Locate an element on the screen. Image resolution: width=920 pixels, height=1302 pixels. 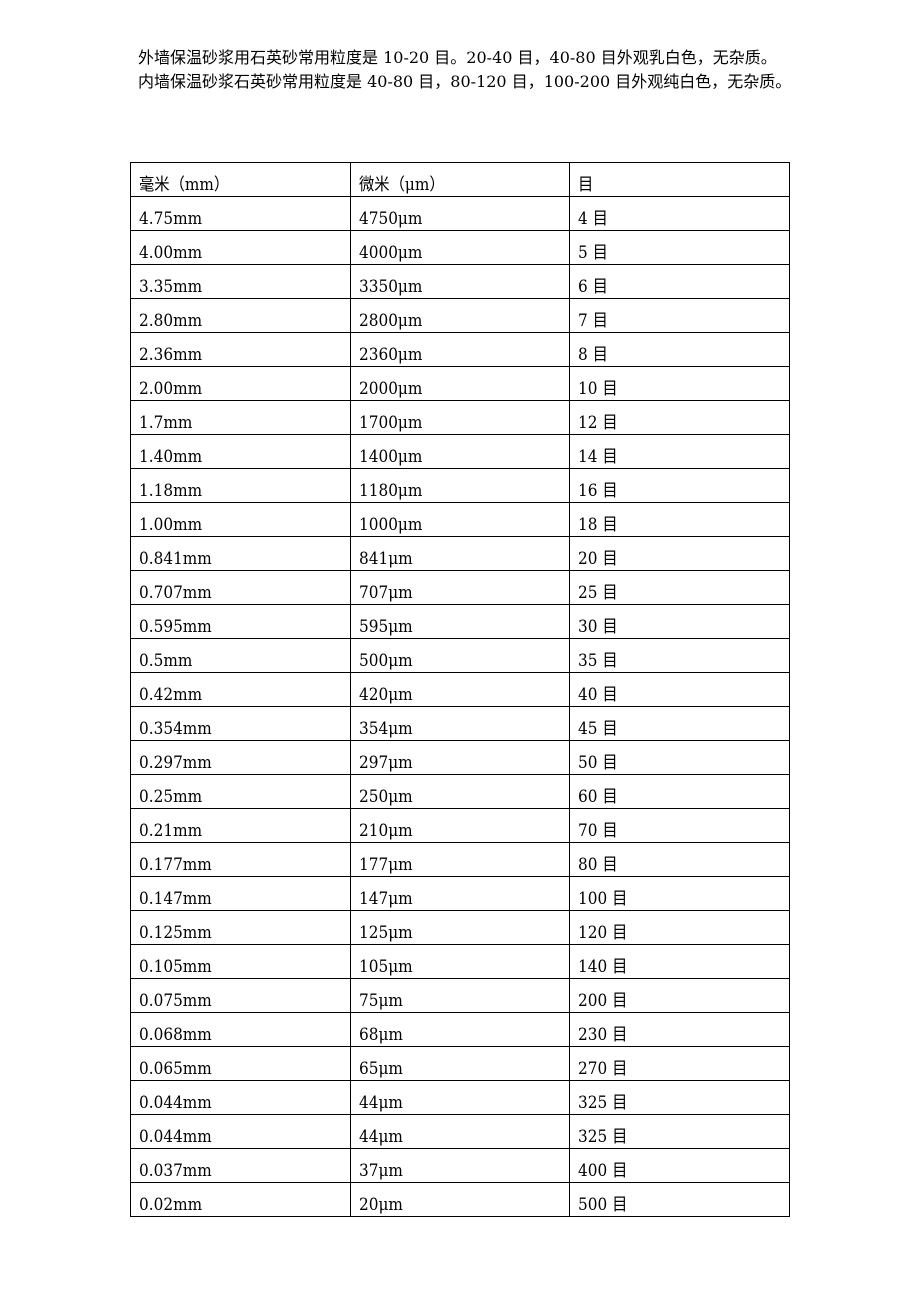
cell-mesh: 400 目 is located at coordinates (679, 1165).